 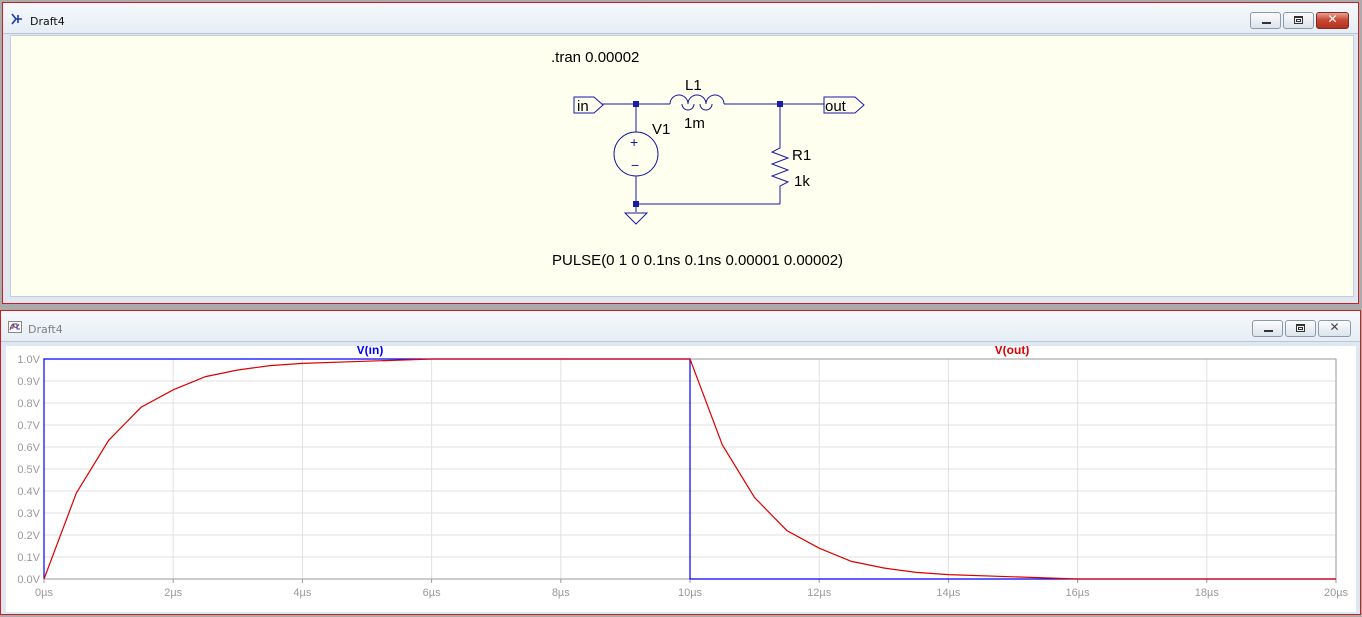 What do you see at coordinates (697, 102) in the screenshot?
I see `inductor-L1` at bounding box center [697, 102].